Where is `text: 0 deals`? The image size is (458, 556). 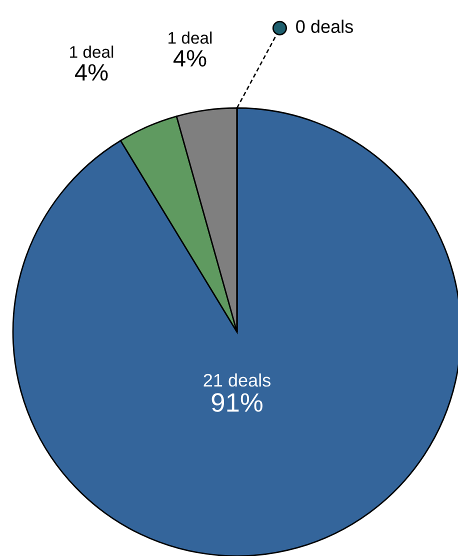 text: 0 deals is located at coordinates (324, 26).